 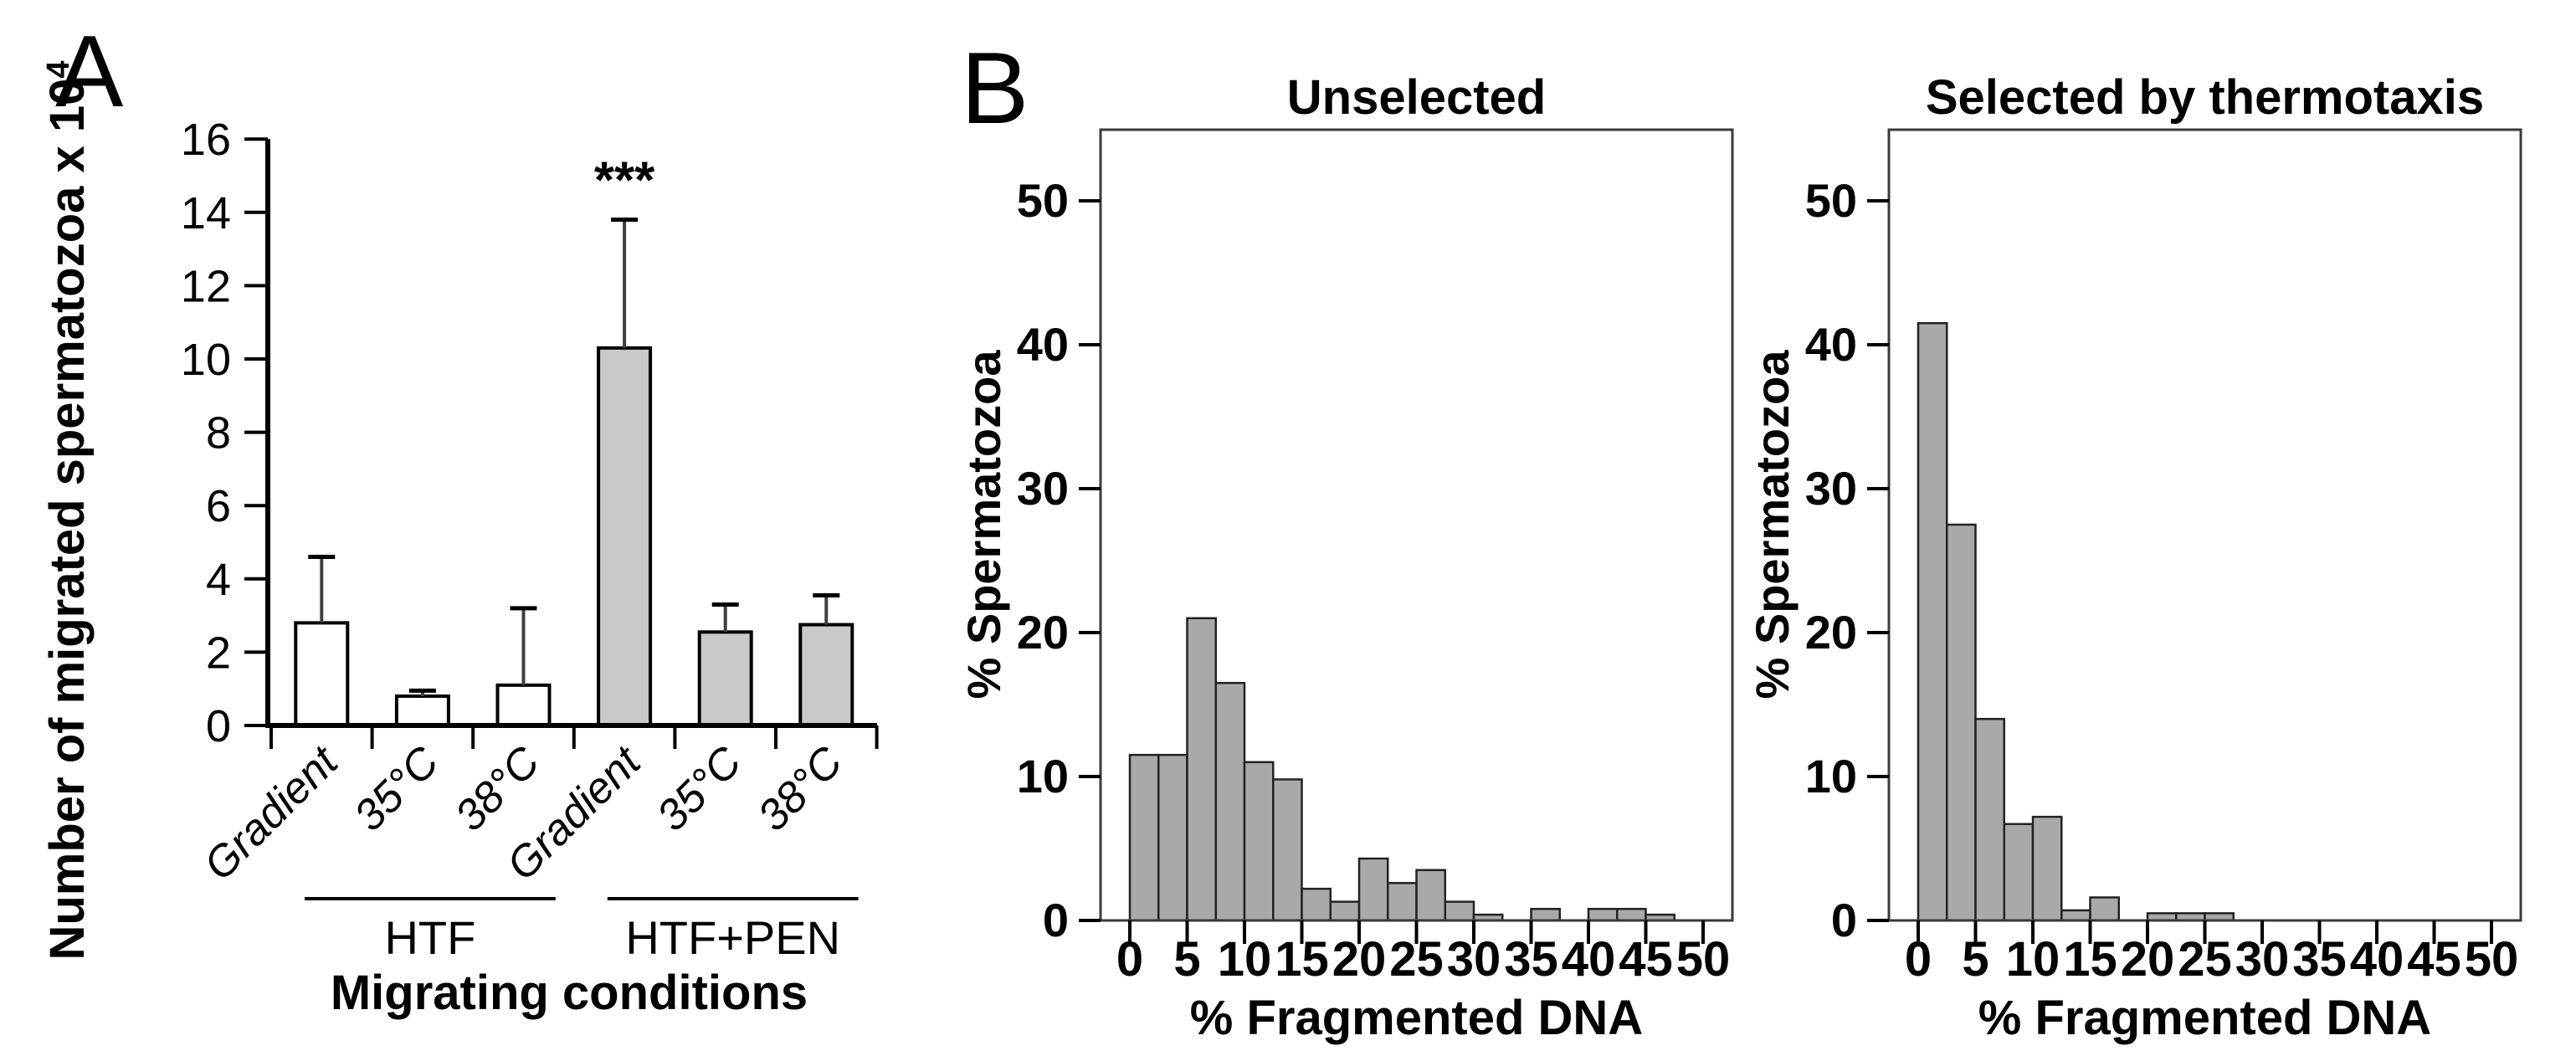 What do you see at coordinates (1772, 525) in the screenshot?
I see `thermotaxis-histogram-y-axis-title: % Spermatozoa` at bounding box center [1772, 525].